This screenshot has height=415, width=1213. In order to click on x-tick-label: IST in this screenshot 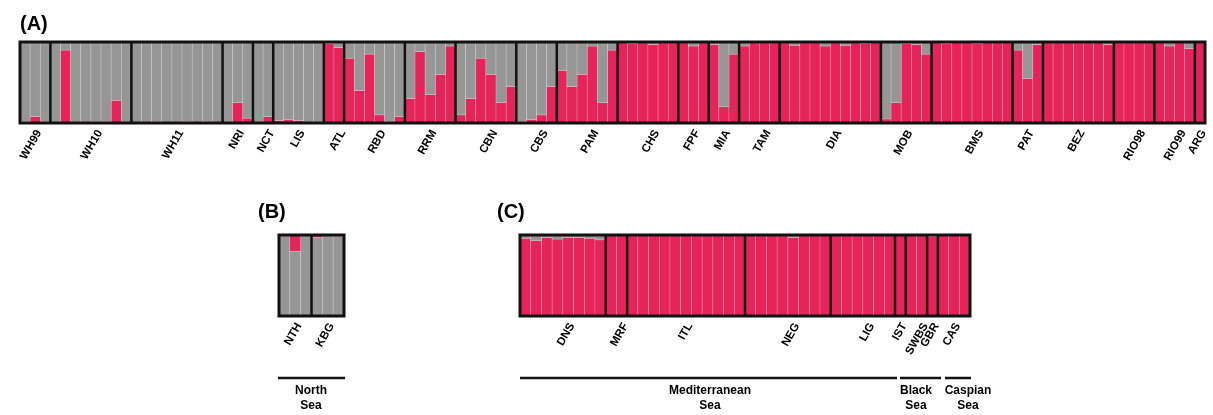, I will do `click(899, 331)`.